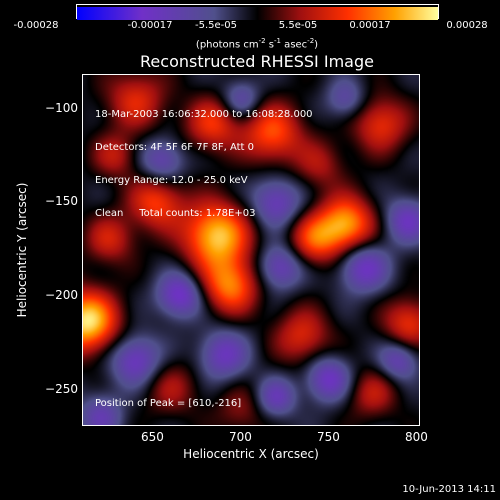 This screenshot has width=500, height=500. Describe the element at coordinates (298, 25) in the screenshot. I see `colorbar-tick: 5.5e-05` at that location.